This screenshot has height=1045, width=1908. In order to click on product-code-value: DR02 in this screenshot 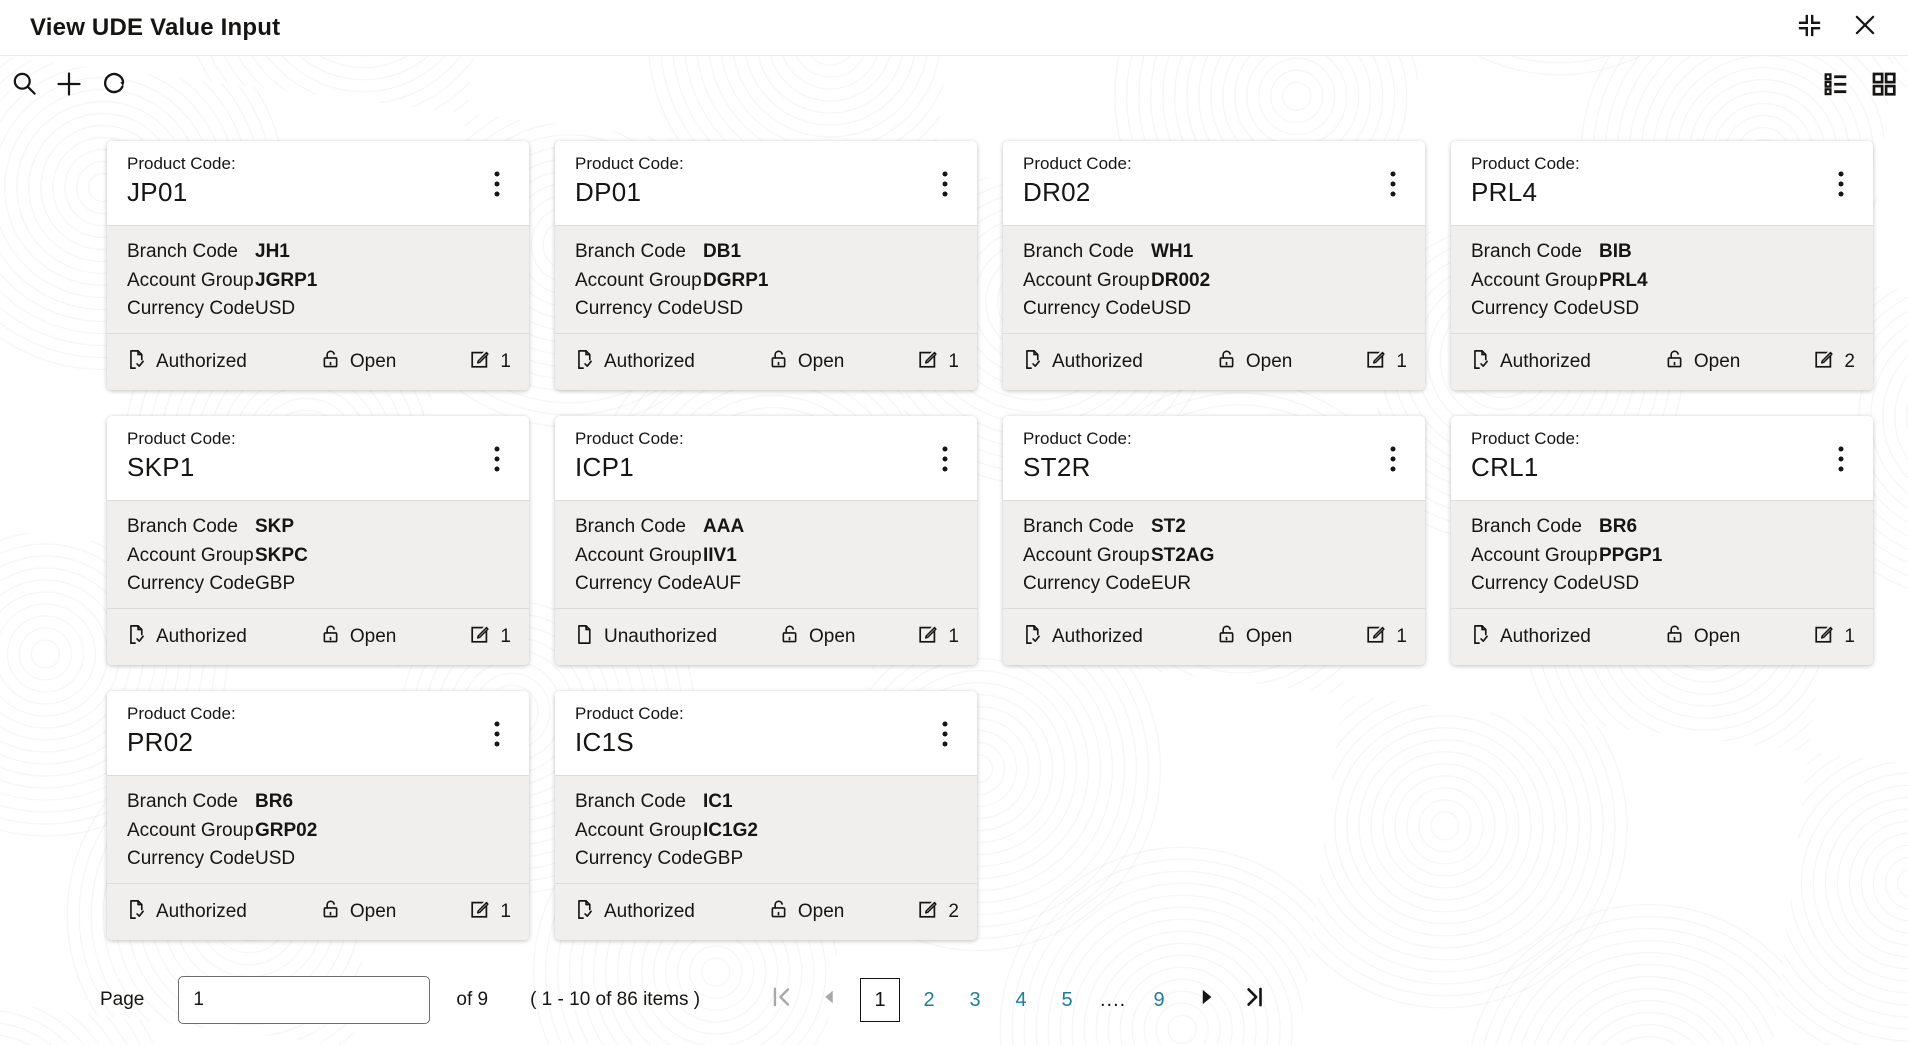, I will do `click(1057, 192)`.